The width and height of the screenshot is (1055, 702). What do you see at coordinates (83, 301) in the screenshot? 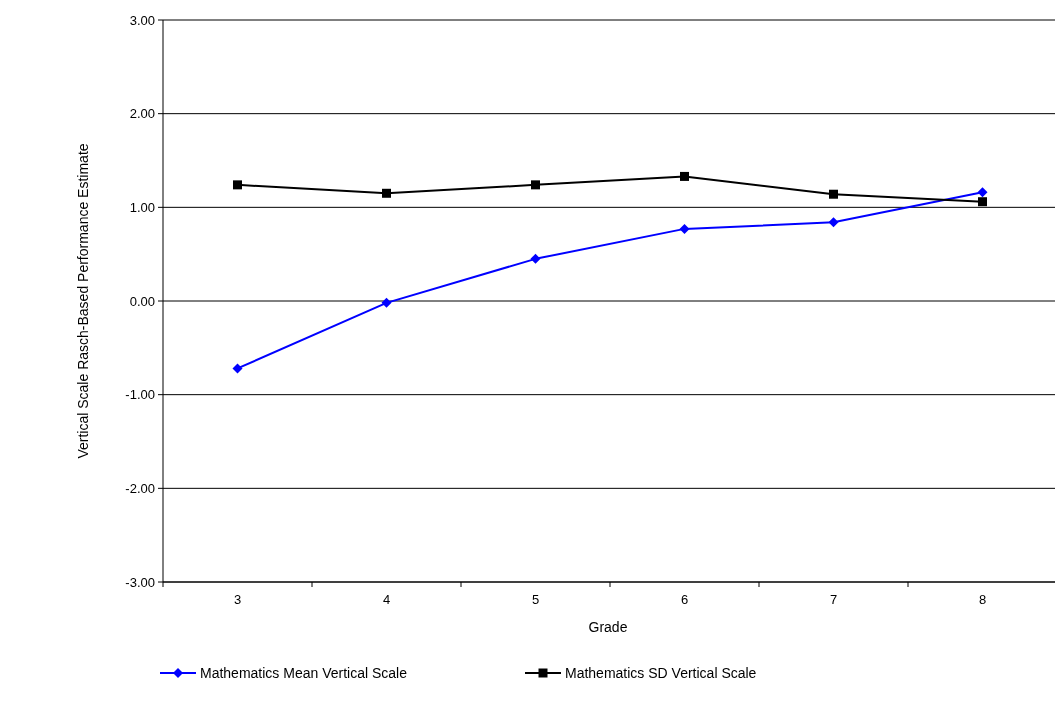
I see `y-axis-title: Vertical Scale Rasch-Based Performance Estimate` at bounding box center [83, 301].